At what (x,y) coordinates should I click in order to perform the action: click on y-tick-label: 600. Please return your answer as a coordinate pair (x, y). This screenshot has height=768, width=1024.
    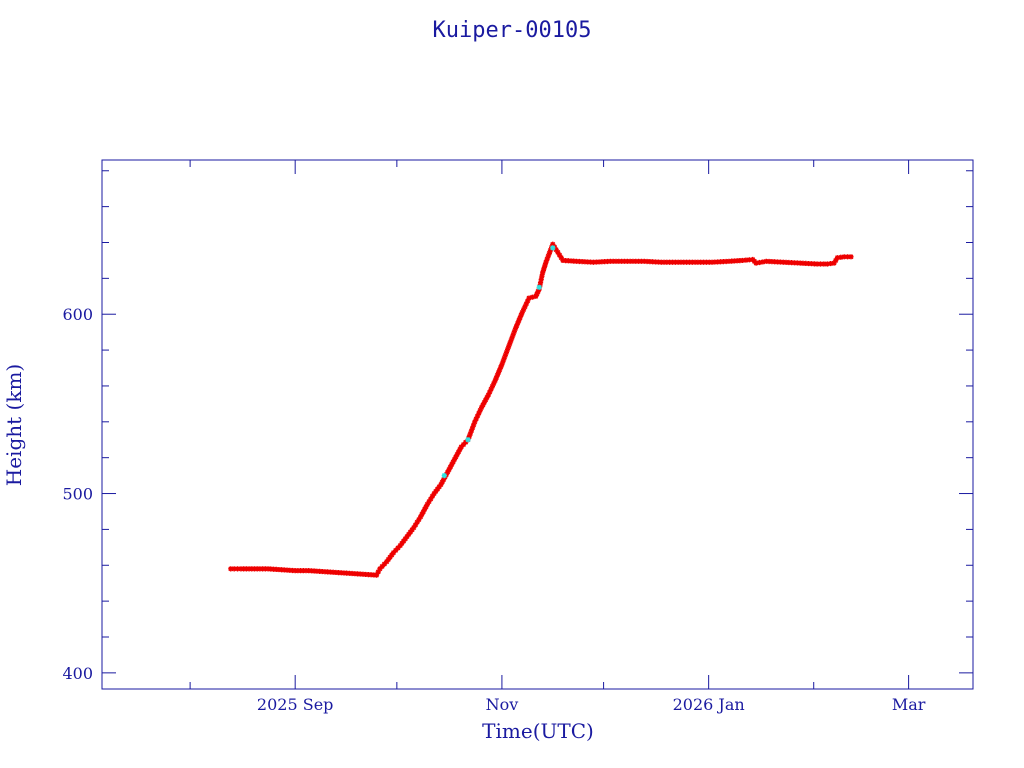
    Looking at the image, I should click on (77, 314).